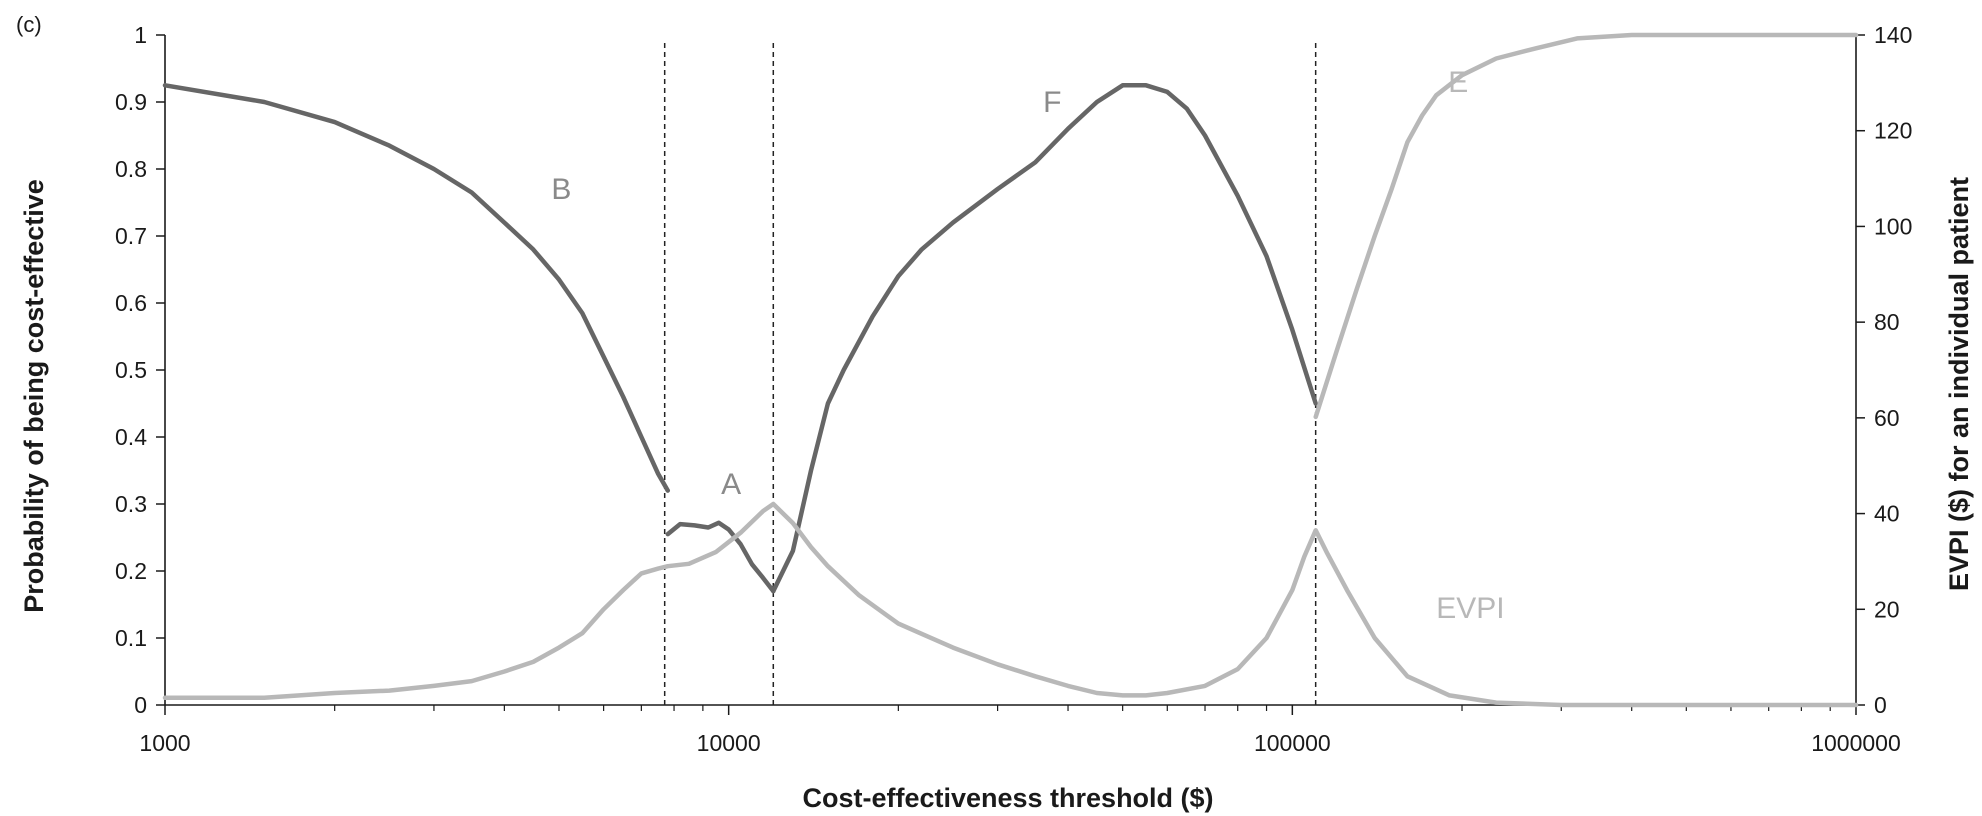 This screenshot has width=1982, height=816. What do you see at coordinates (140, 705) in the screenshot?
I see `y-tick-label: 0` at bounding box center [140, 705].